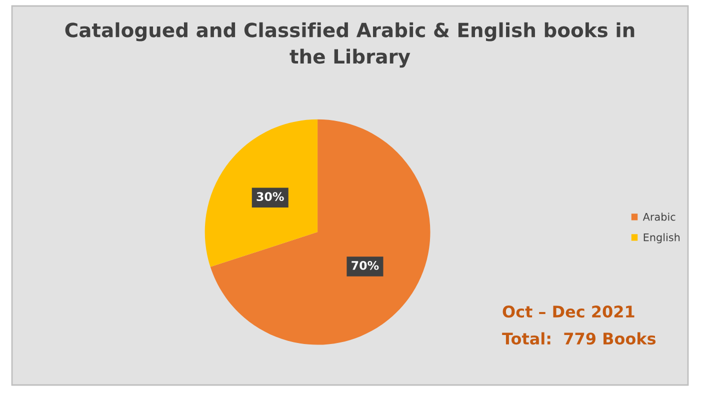 This screenshot has height=396, width=701. What do you see at coordinates (365, 265) in the screenshot?
I see `data-label: 70%` at bounding box center [365, 265].